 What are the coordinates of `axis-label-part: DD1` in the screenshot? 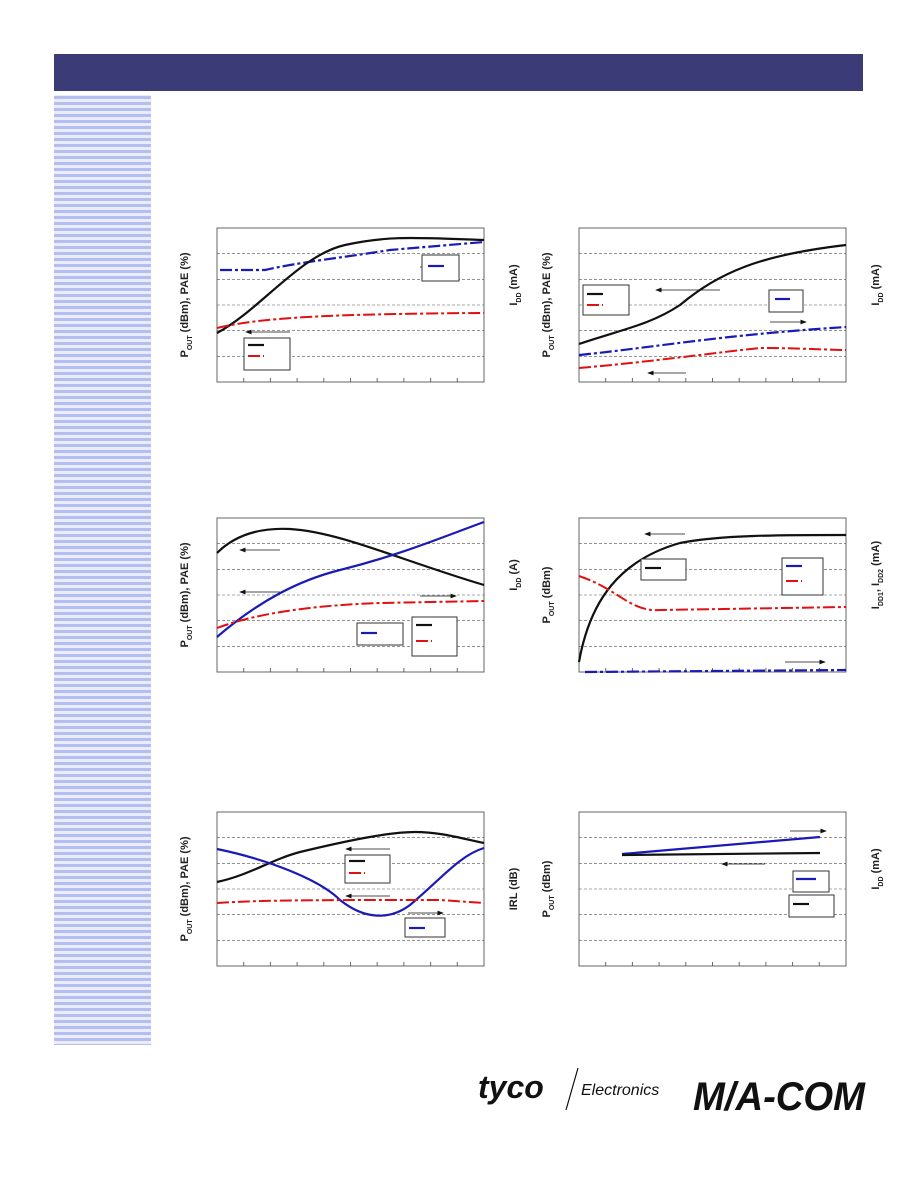 It's located at (881, 599).